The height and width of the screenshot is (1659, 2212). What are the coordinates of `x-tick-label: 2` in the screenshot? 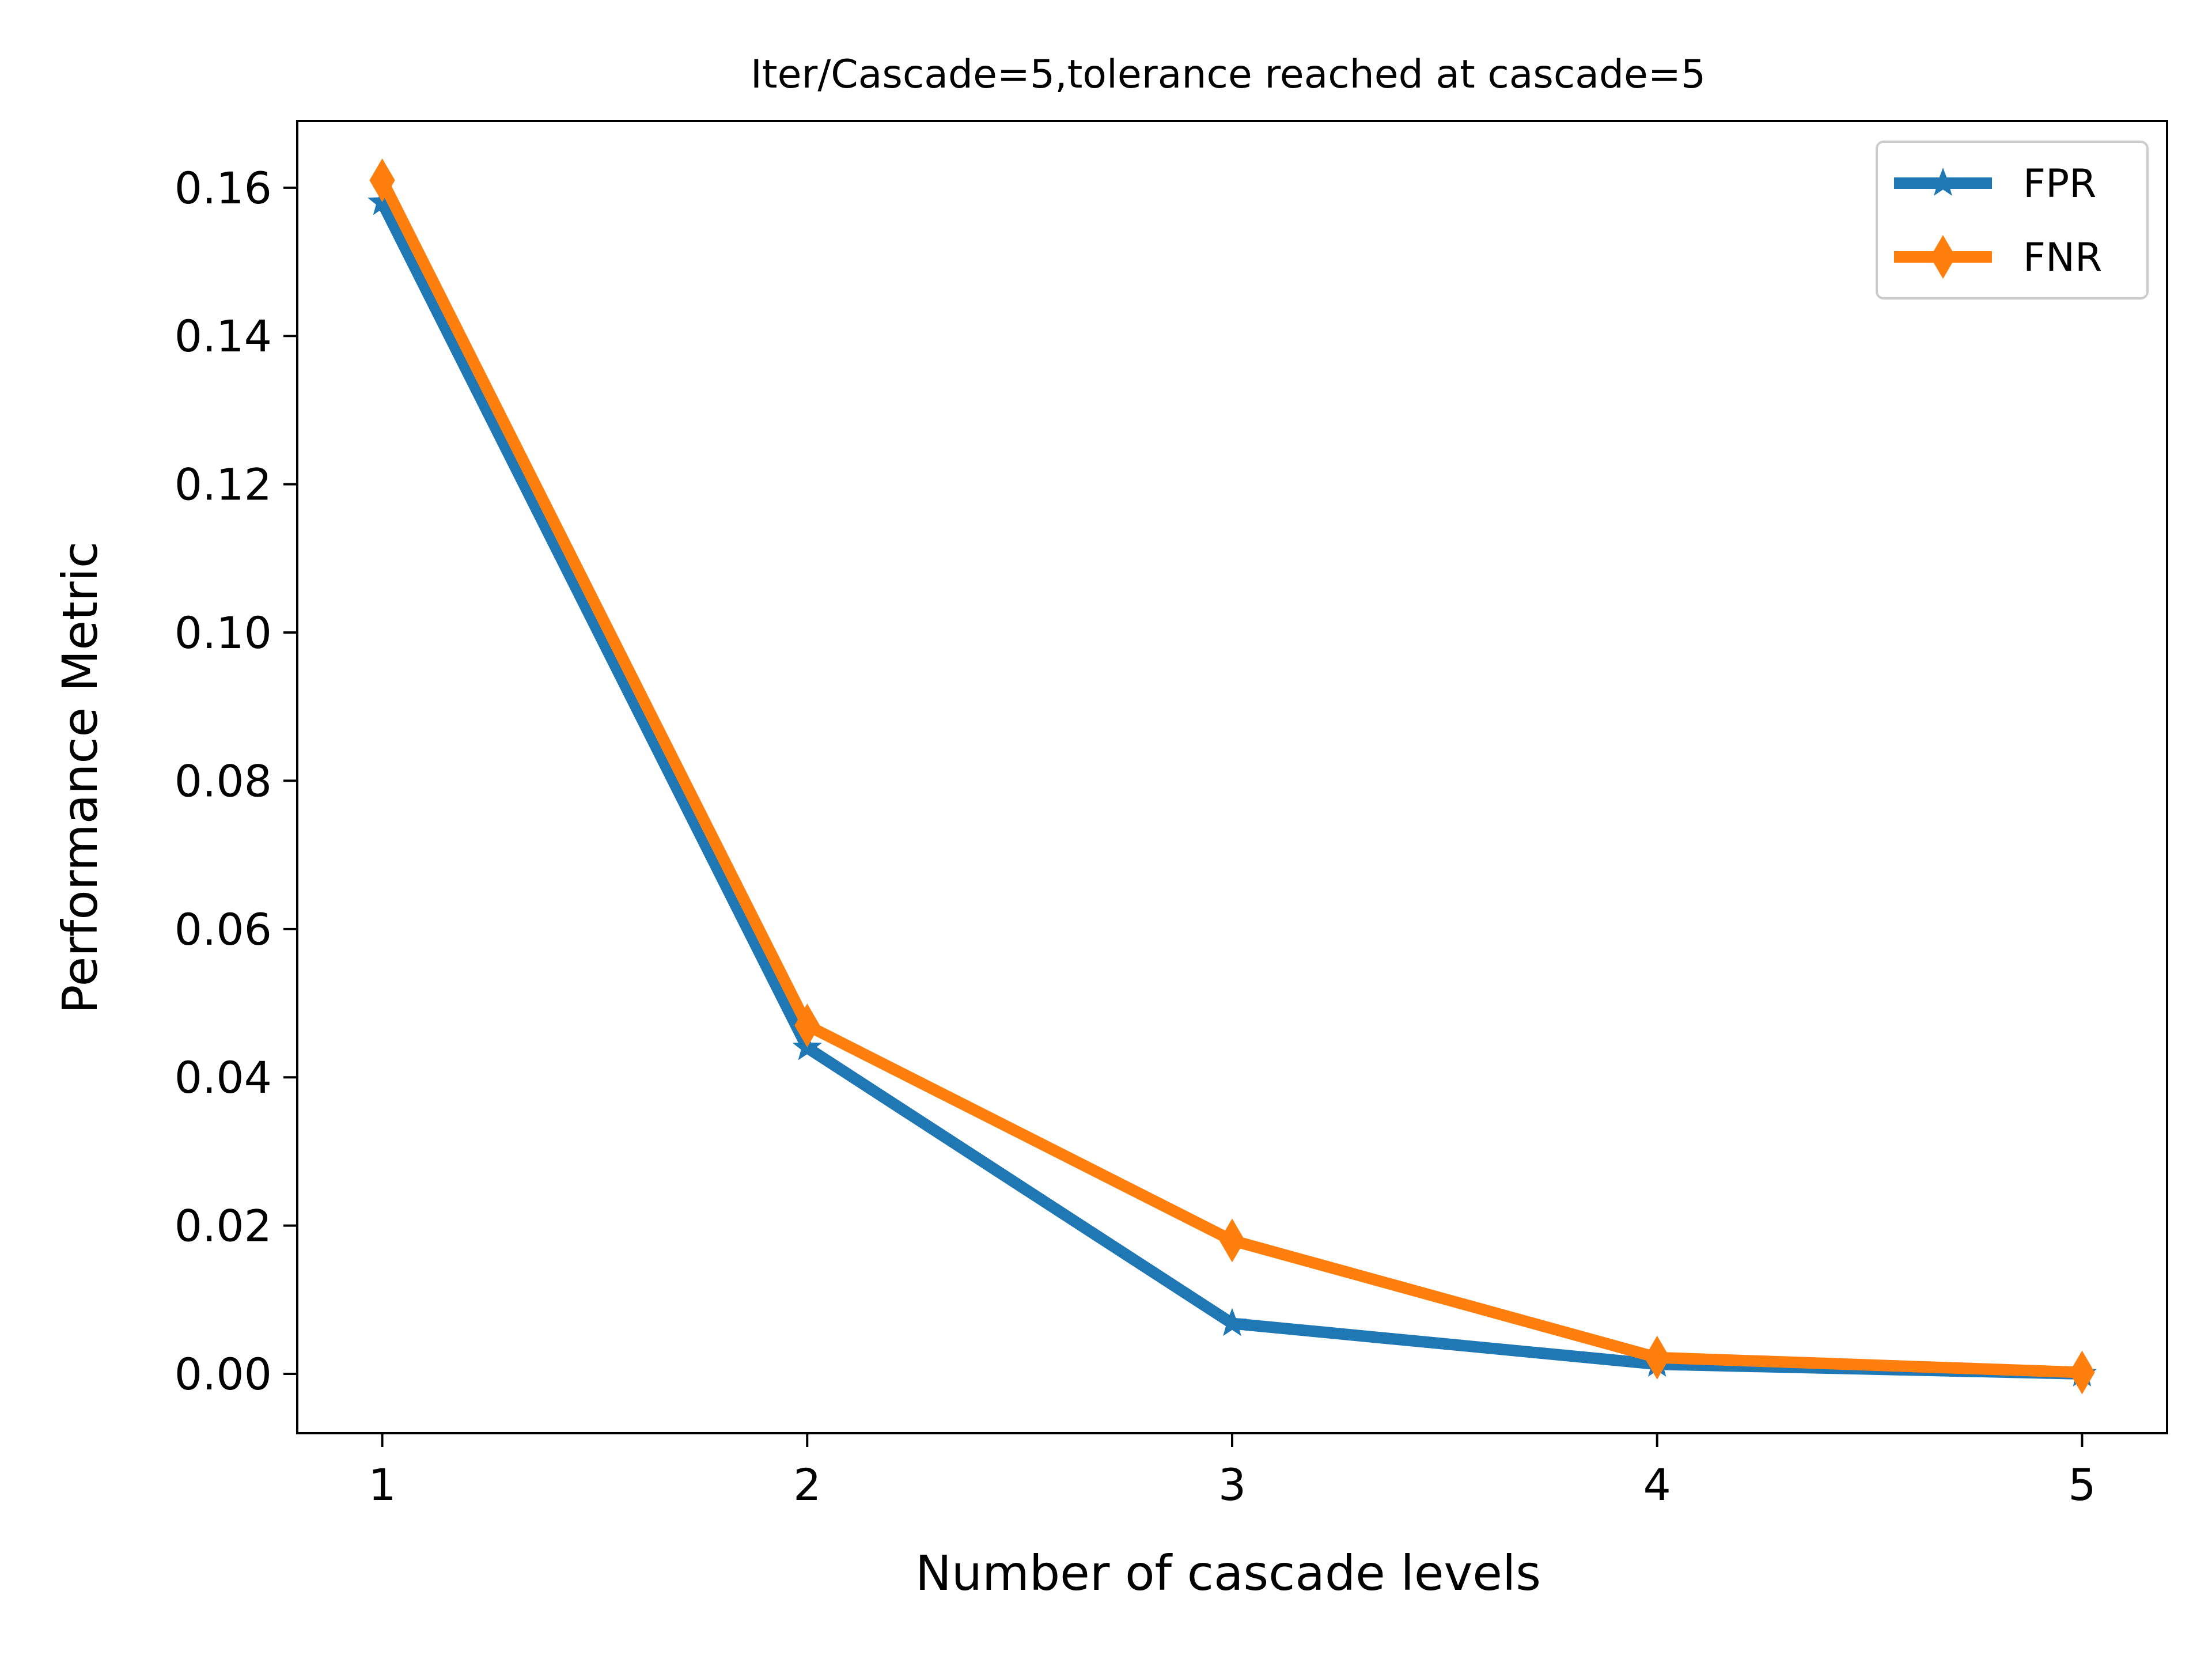 It's located at (807, 1484).